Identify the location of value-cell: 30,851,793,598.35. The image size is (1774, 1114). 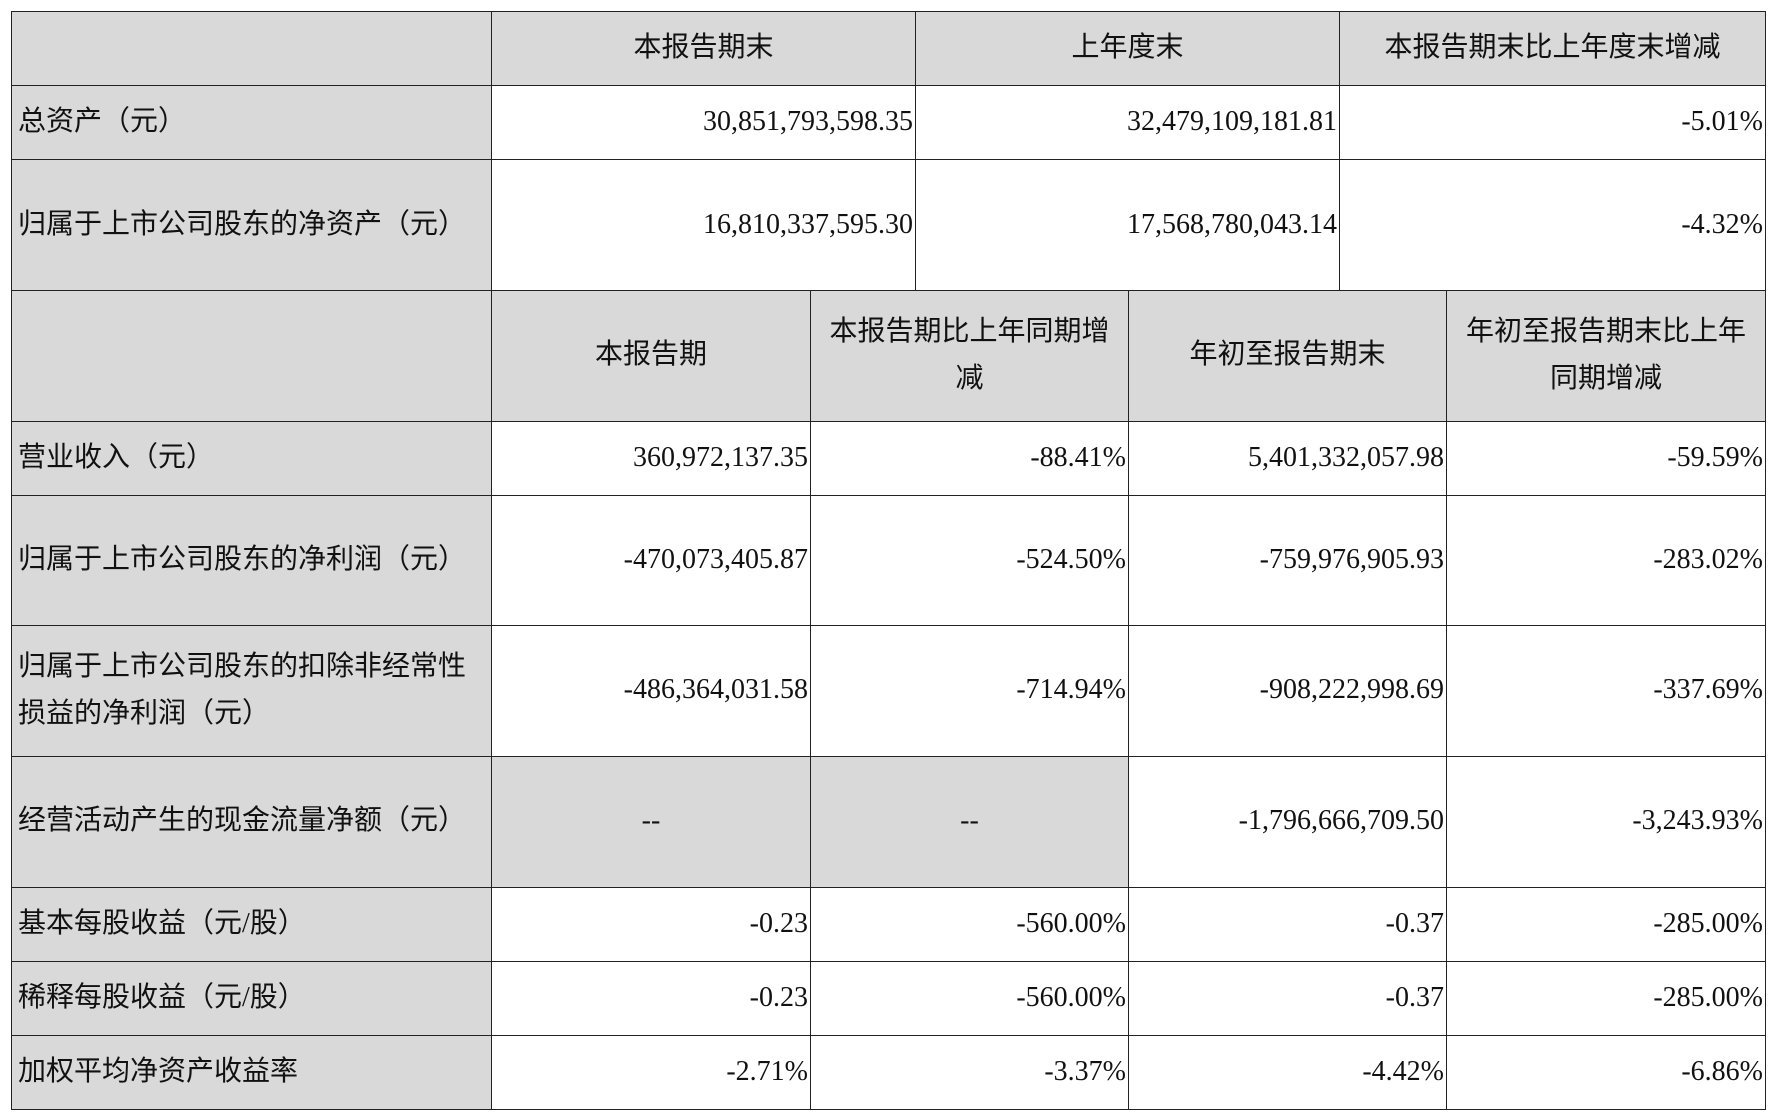
(703, 122).